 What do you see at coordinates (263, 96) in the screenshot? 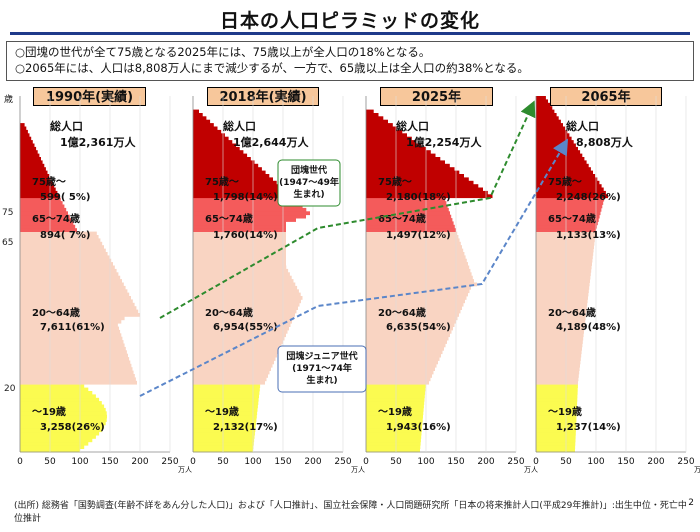
I see `panel-header-2018: 2018年(実績)` at bounding box center [263, 96].